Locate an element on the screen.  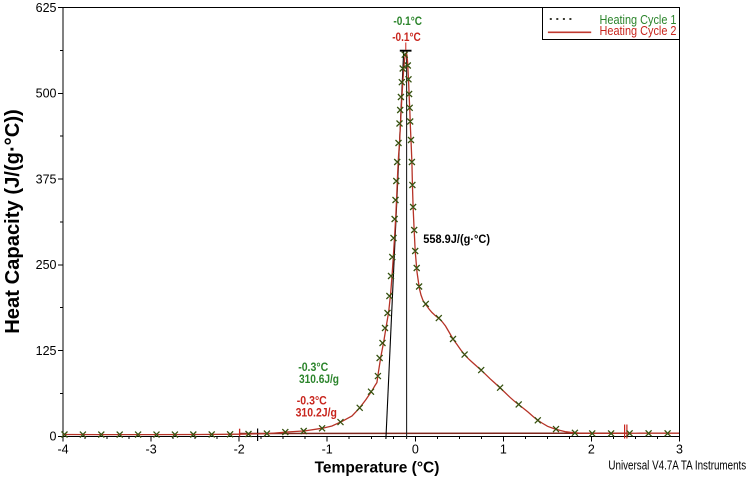
svg-text: 125 is located at coordinates (46, 351).